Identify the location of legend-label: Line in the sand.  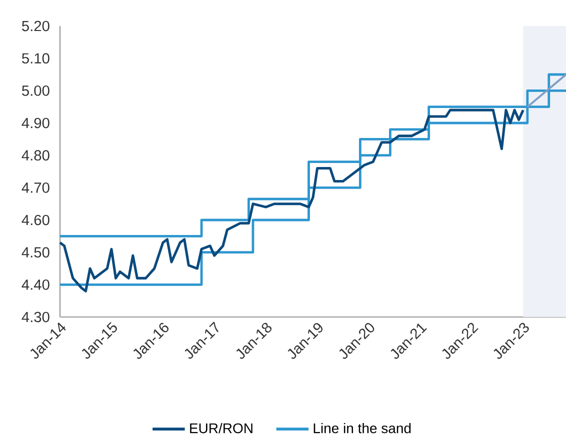
(362, 428).